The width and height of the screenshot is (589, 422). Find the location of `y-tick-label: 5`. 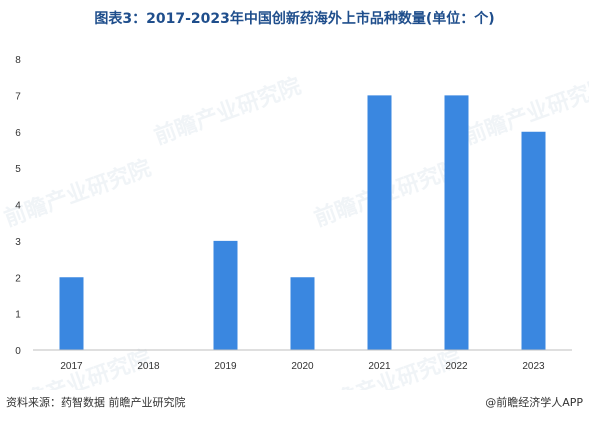

y-tick-label: 5 is located at coordinates (18, 169).